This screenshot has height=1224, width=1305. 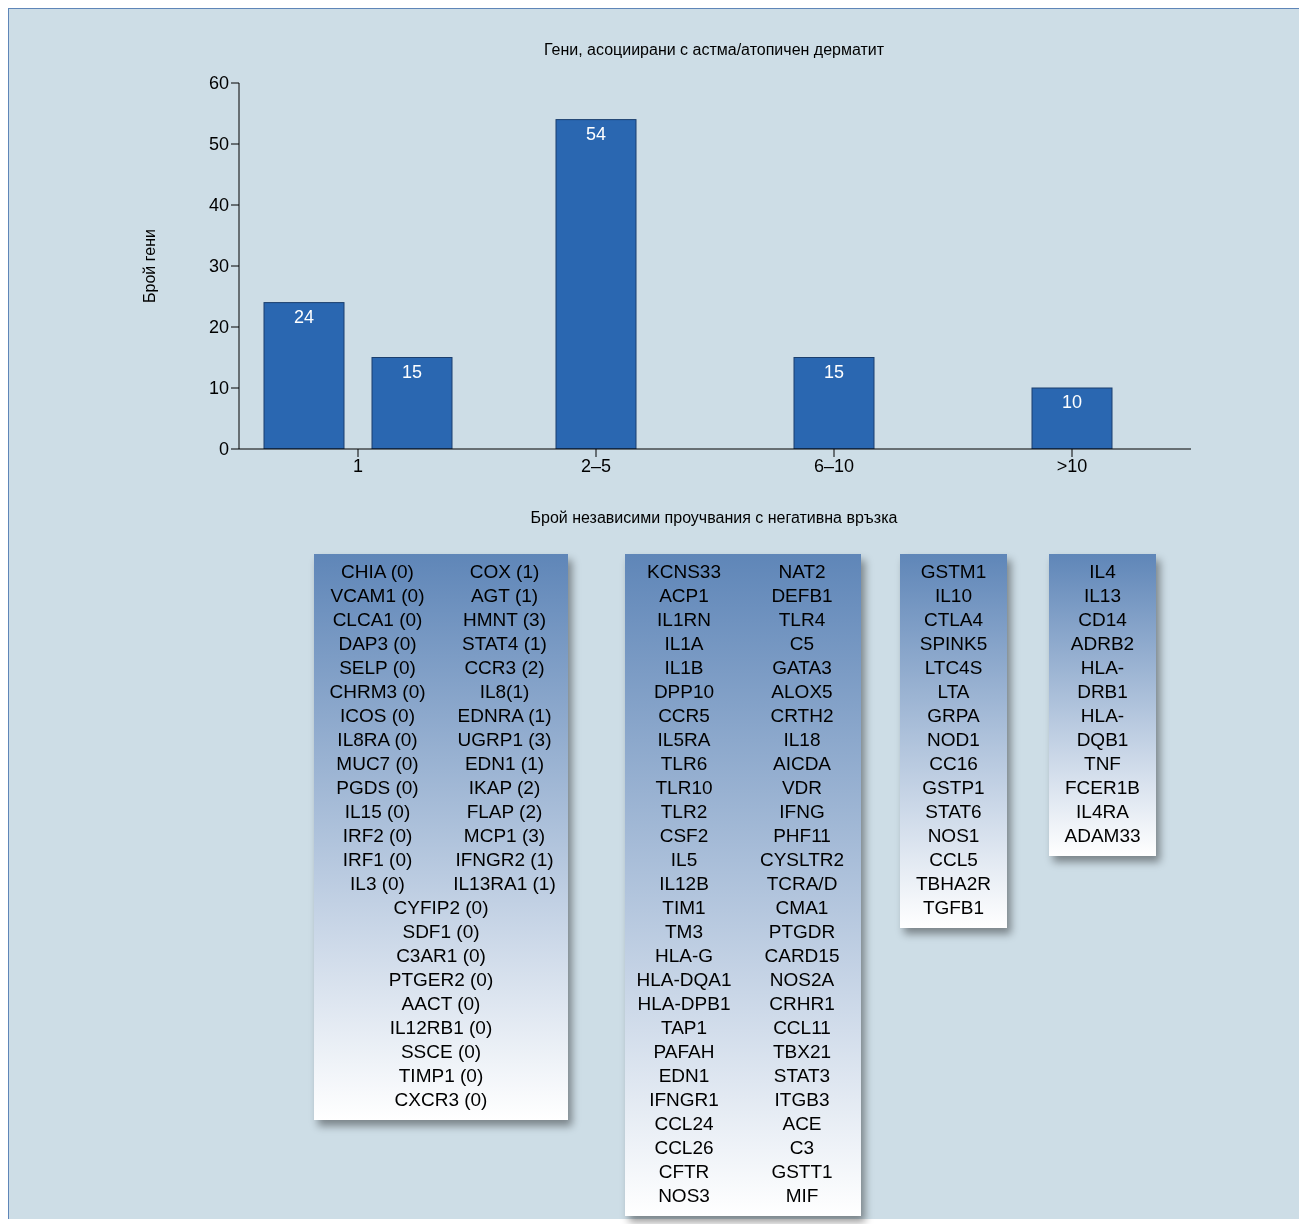 What do you see at coordinates (802, 644) in the screenshot?
I see `text: C5` at bounding box center [802, 644].